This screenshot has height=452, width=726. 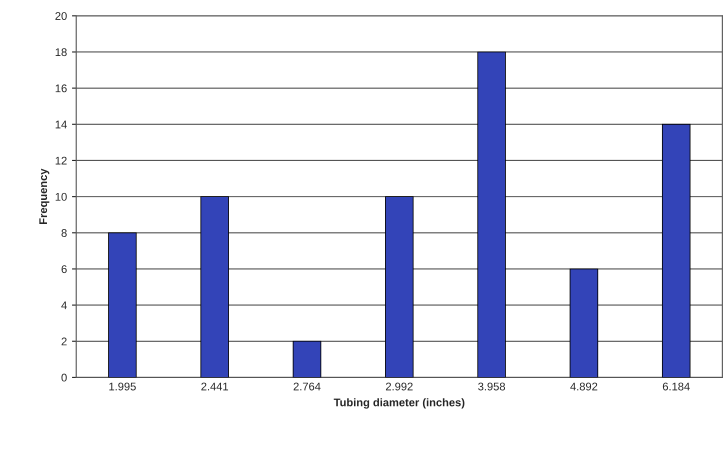 I want to click on x-tick-label: 1.995, so click(x=122, y=386).